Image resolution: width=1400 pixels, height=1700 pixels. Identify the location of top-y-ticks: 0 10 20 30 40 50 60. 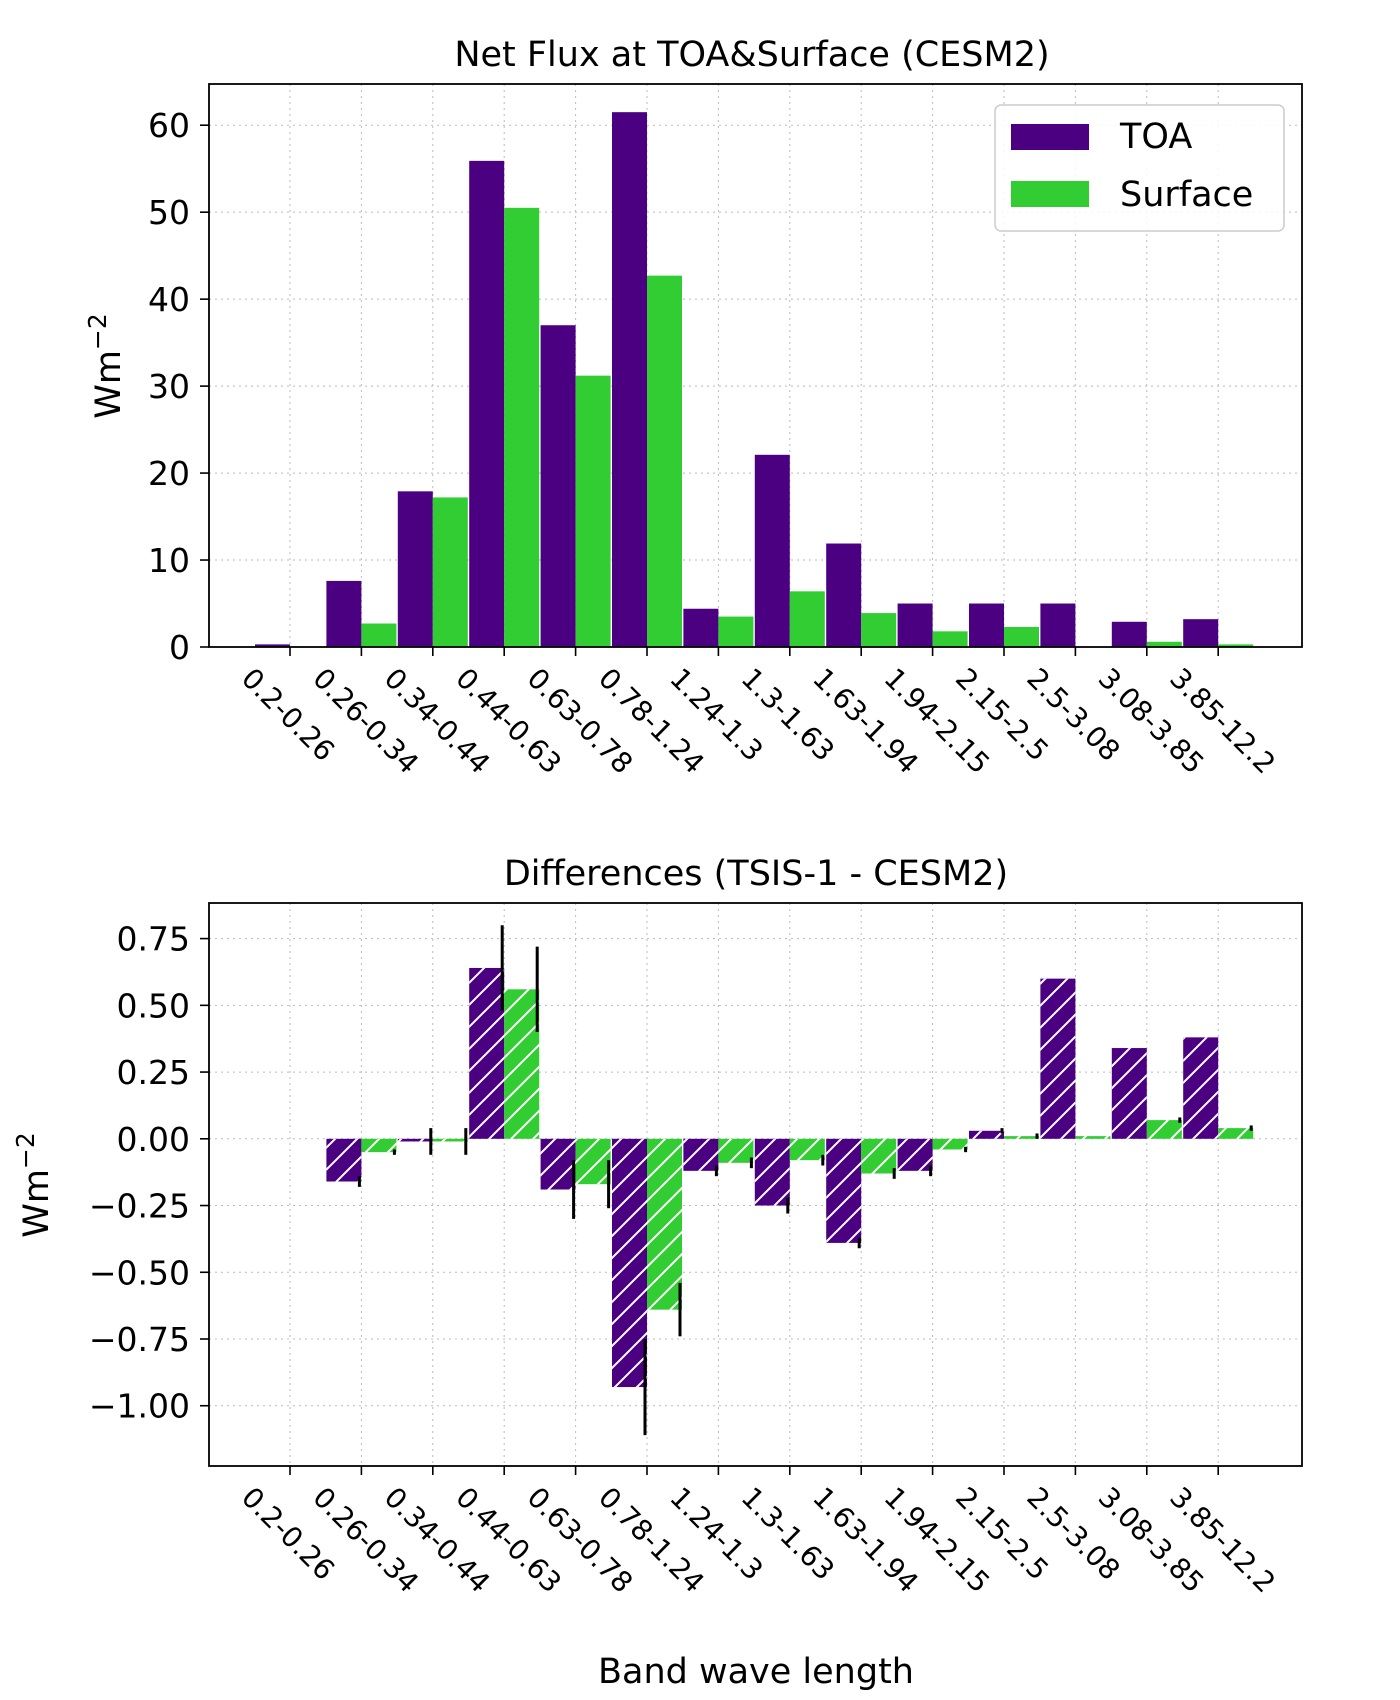
(178, 386).